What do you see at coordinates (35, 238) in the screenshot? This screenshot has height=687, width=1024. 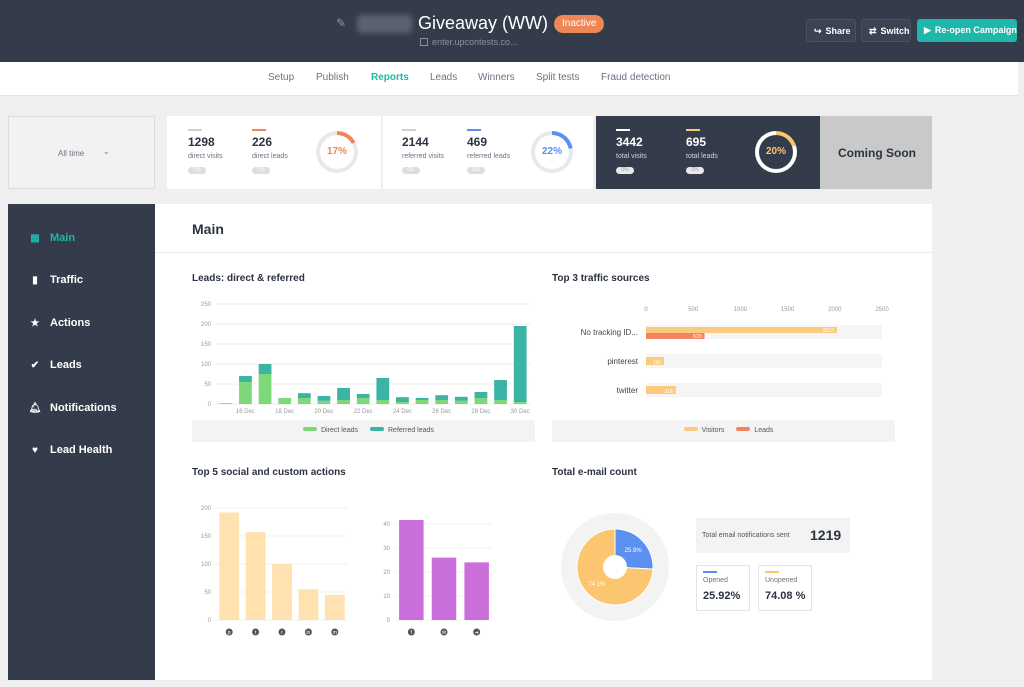 I see `grid-icon: ▦` at bounding box center [35, 238].